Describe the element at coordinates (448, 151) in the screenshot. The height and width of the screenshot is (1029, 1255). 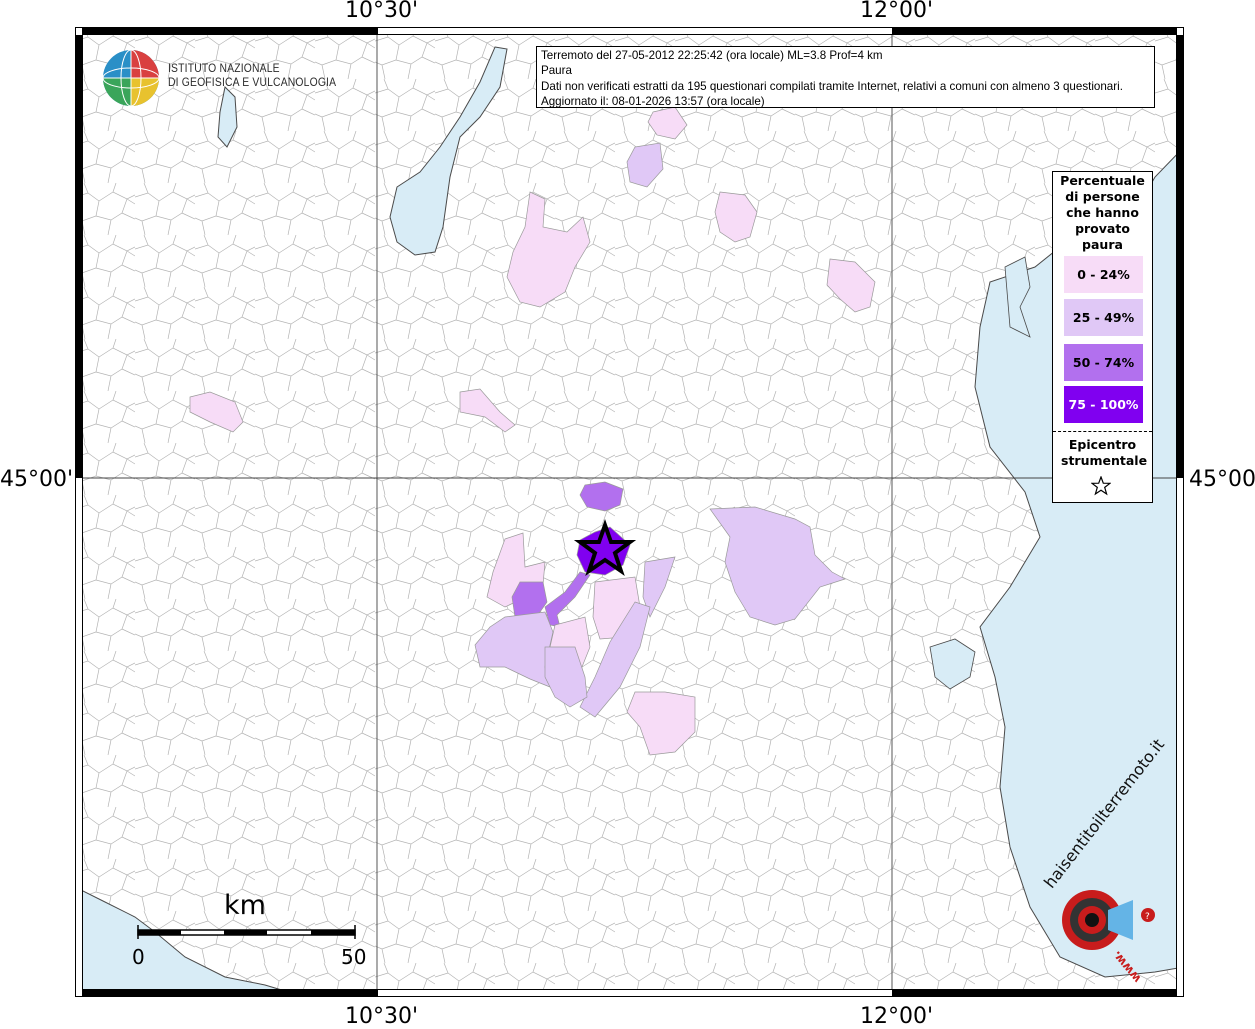
I see `lake-garda` at that location.